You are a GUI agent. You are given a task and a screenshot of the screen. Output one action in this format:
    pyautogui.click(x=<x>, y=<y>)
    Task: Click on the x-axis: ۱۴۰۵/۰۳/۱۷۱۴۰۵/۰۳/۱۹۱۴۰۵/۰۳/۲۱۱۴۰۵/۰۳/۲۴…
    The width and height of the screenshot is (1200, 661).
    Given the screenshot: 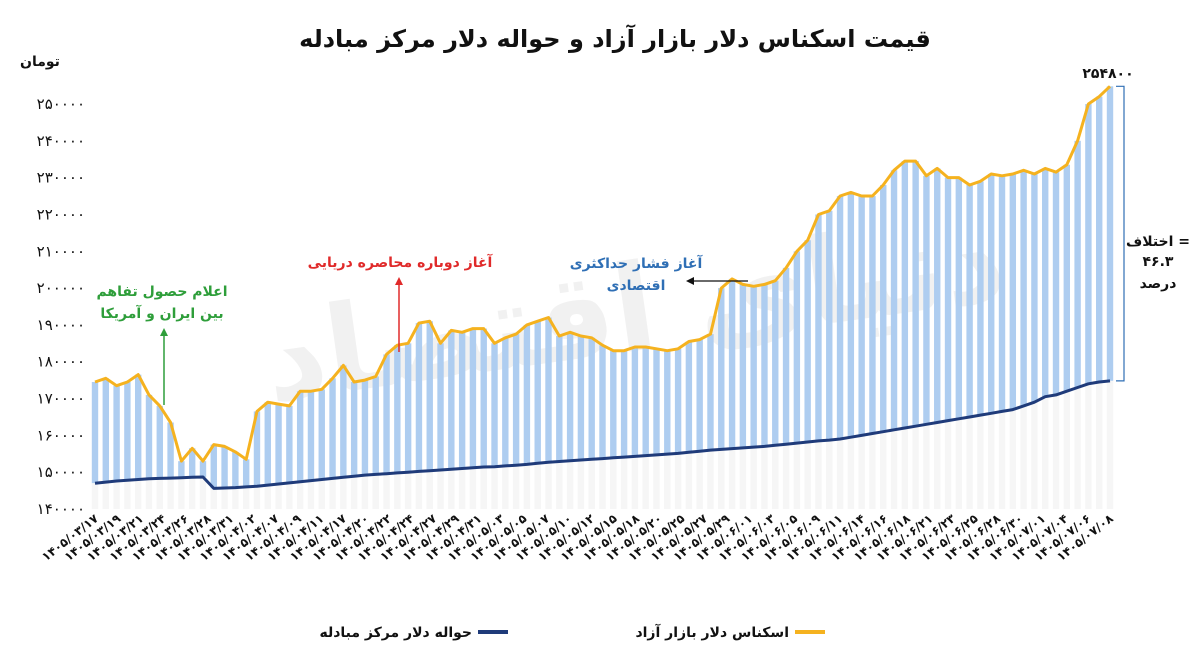 What is the action you would take?
    pyautogui.click(x=577, y=537)
    